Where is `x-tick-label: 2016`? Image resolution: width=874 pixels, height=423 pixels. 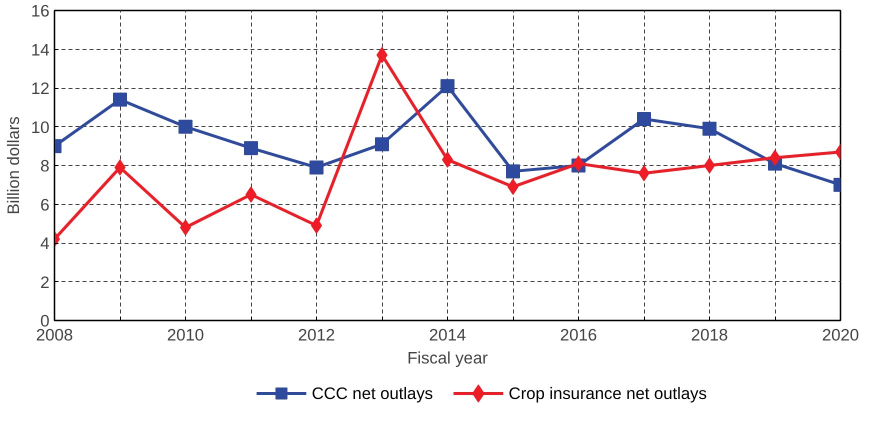 x-tick-label: 2016 is located at coordinates (579, 335).